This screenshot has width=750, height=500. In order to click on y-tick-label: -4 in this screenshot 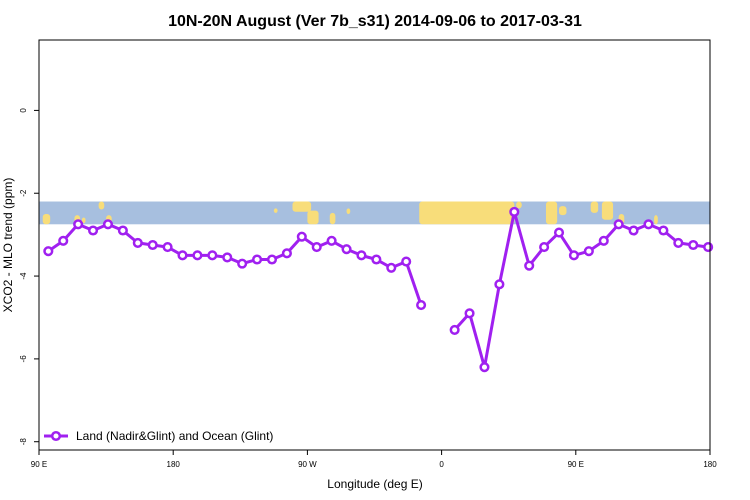, I will do `click(23, 276)`.